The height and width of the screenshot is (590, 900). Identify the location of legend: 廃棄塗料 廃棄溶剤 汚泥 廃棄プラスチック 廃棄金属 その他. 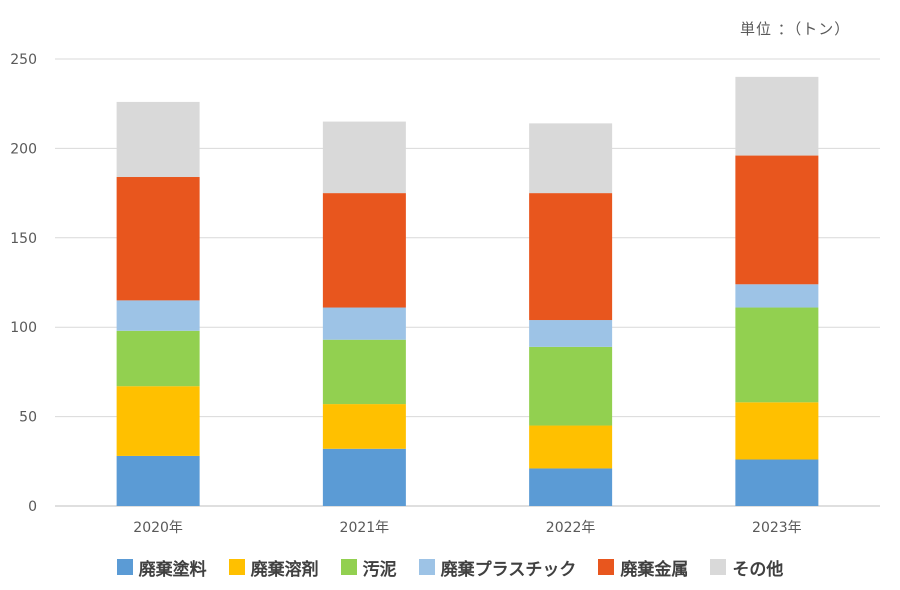
(450, 567).